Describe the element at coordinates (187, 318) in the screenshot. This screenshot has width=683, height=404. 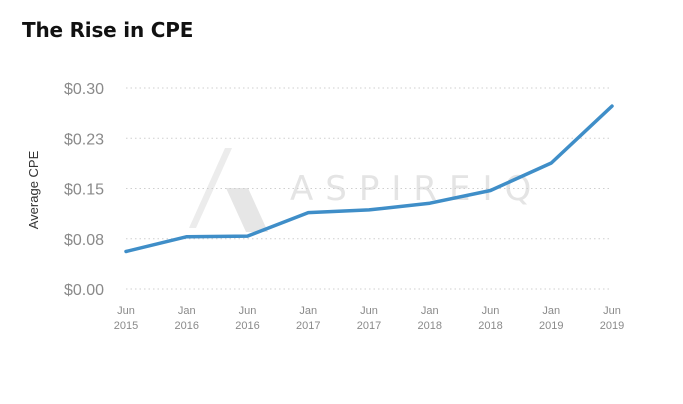
I see `x-tick-label: Jan 2016` at that location.